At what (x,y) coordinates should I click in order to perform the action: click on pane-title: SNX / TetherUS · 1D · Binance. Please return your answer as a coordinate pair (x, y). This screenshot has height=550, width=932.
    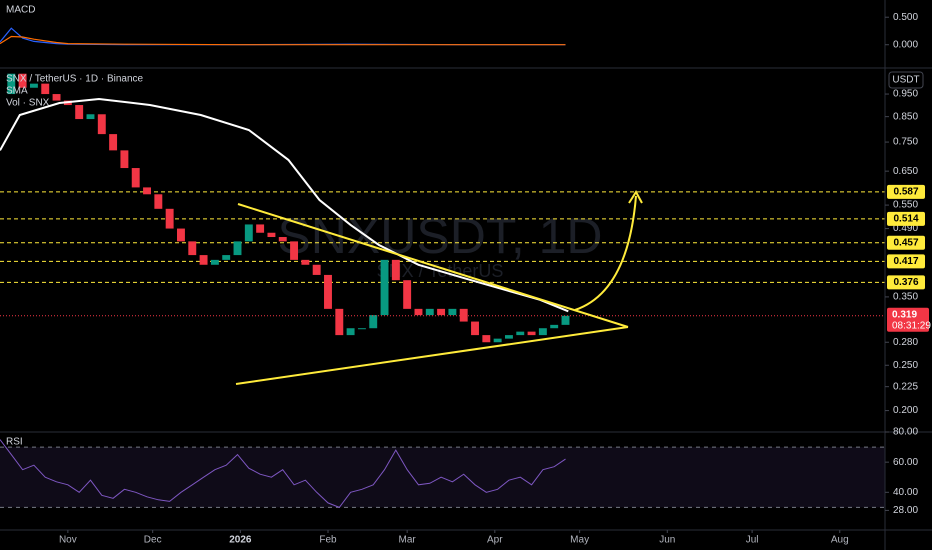
    Looking at the image, I should click on (75, 79).